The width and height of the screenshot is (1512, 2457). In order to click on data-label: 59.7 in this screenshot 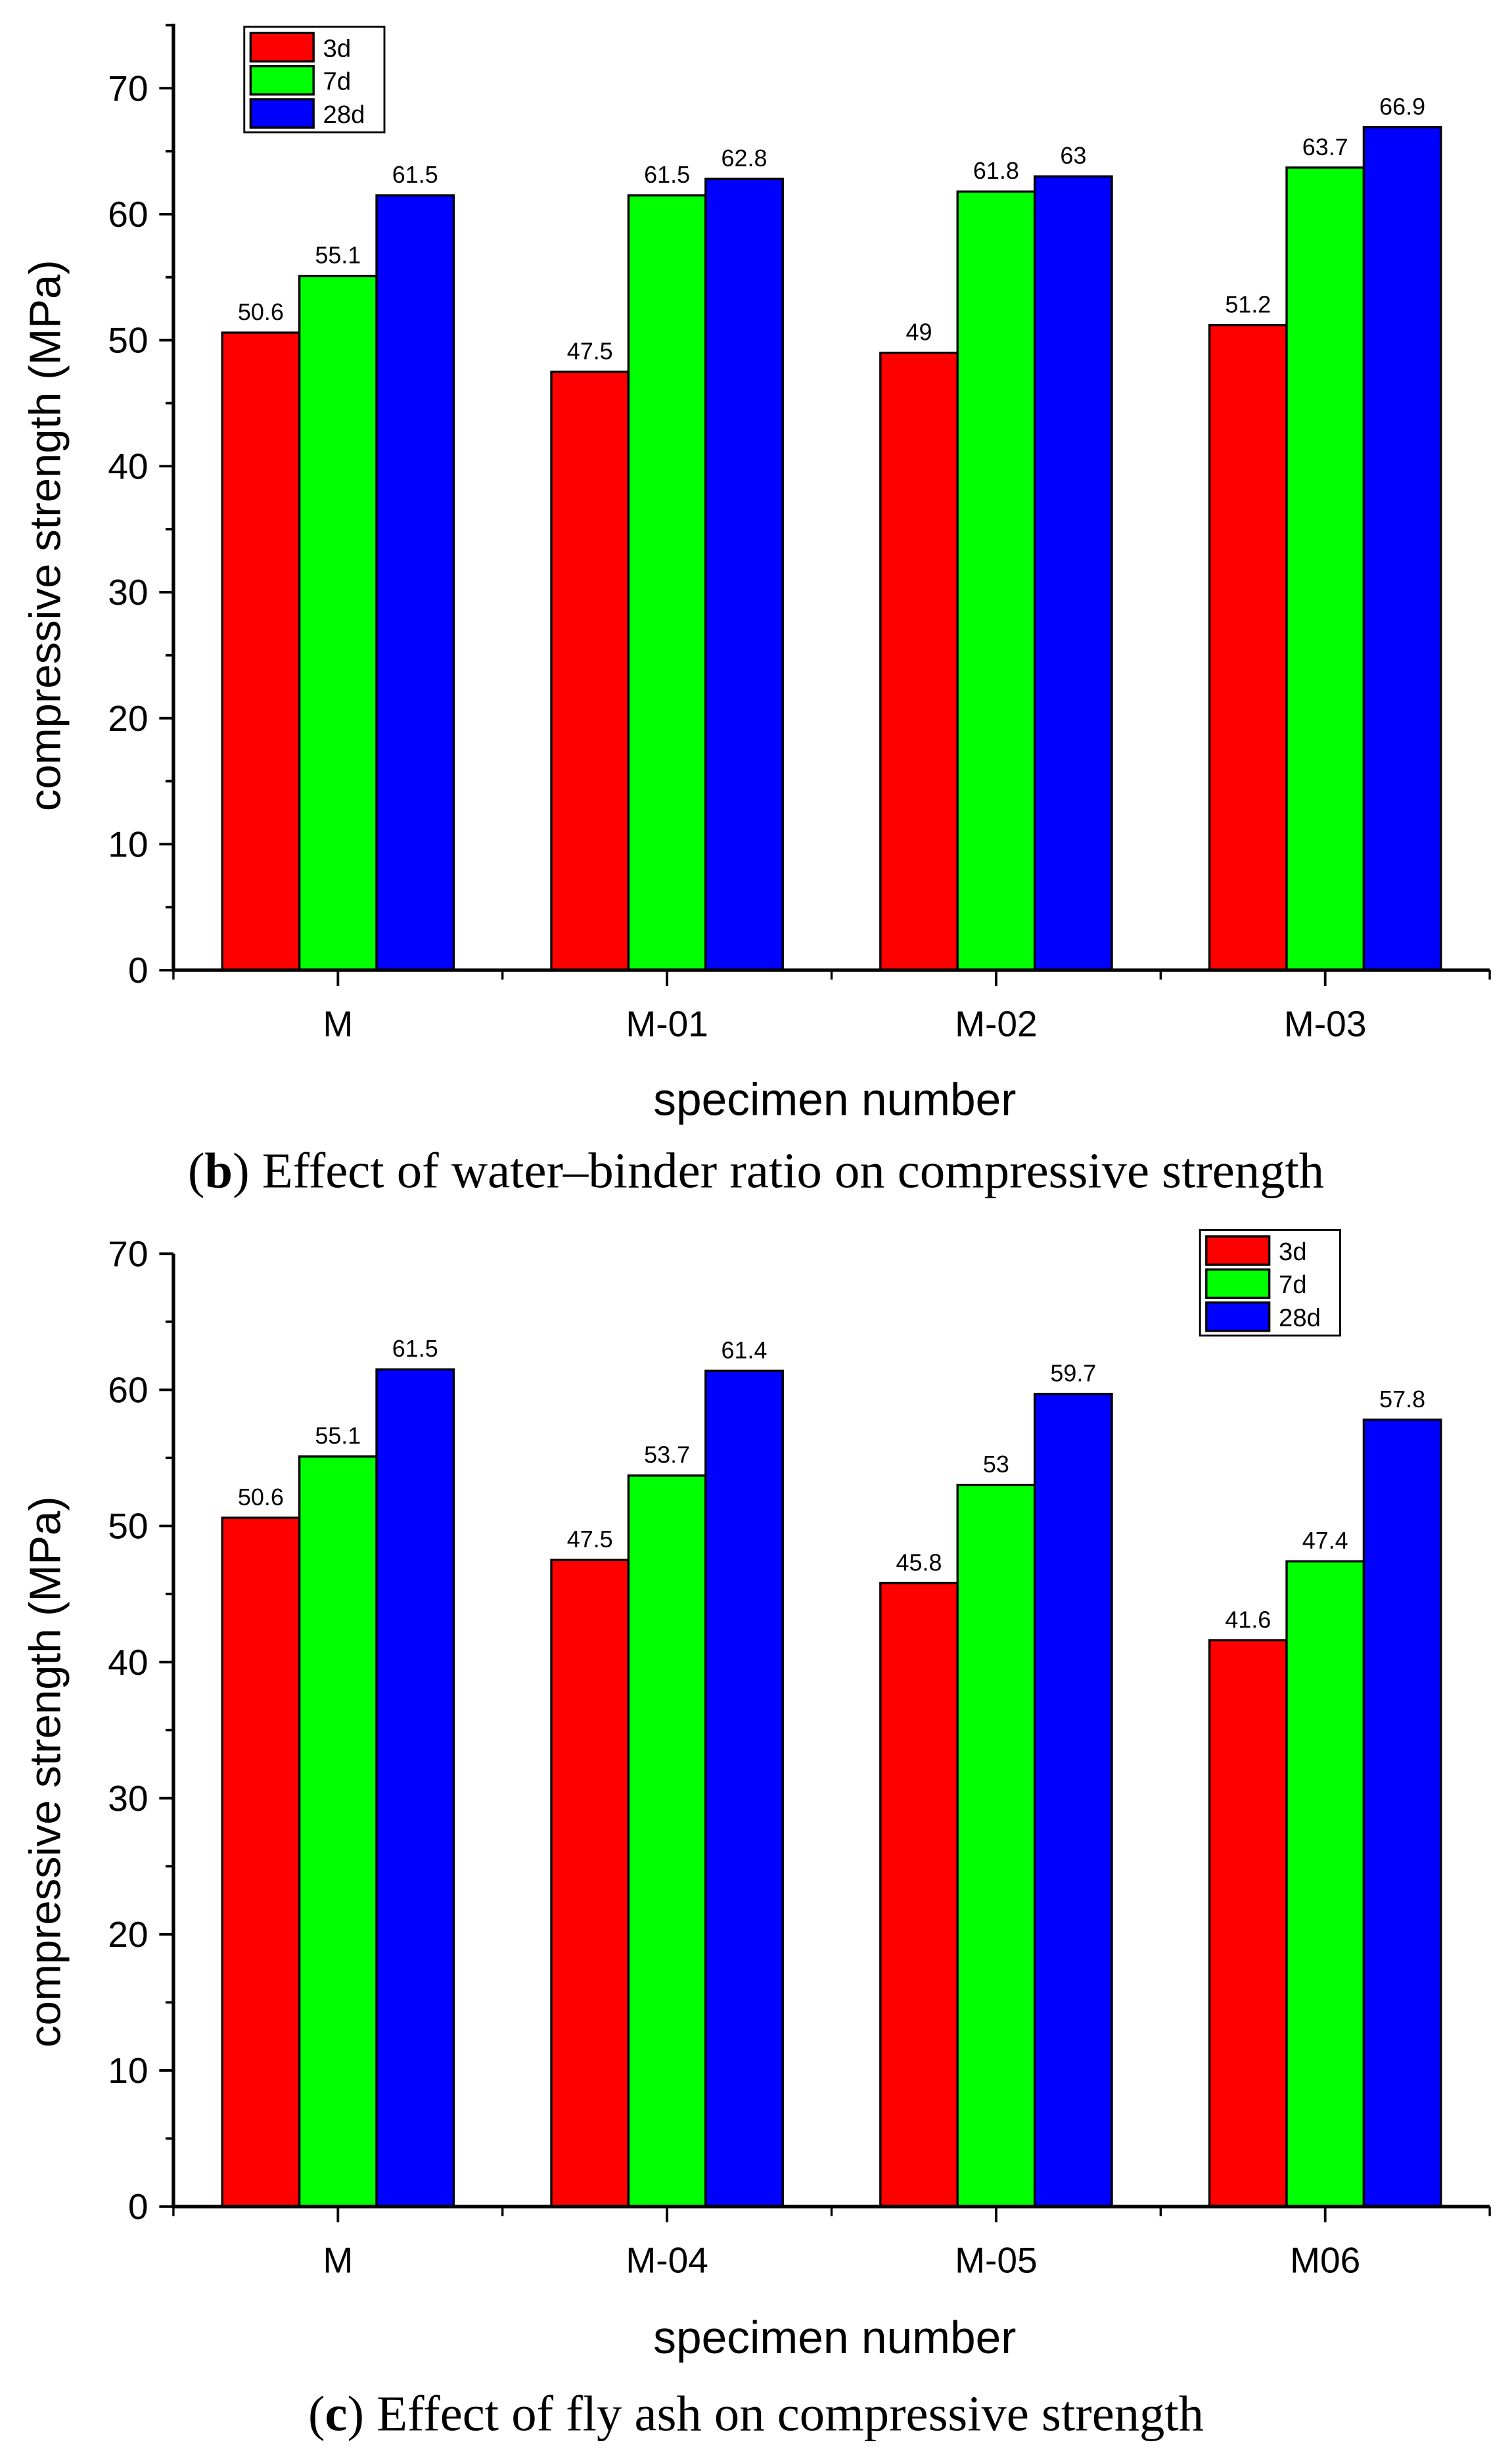, I will do `click(1073, 1372)`.